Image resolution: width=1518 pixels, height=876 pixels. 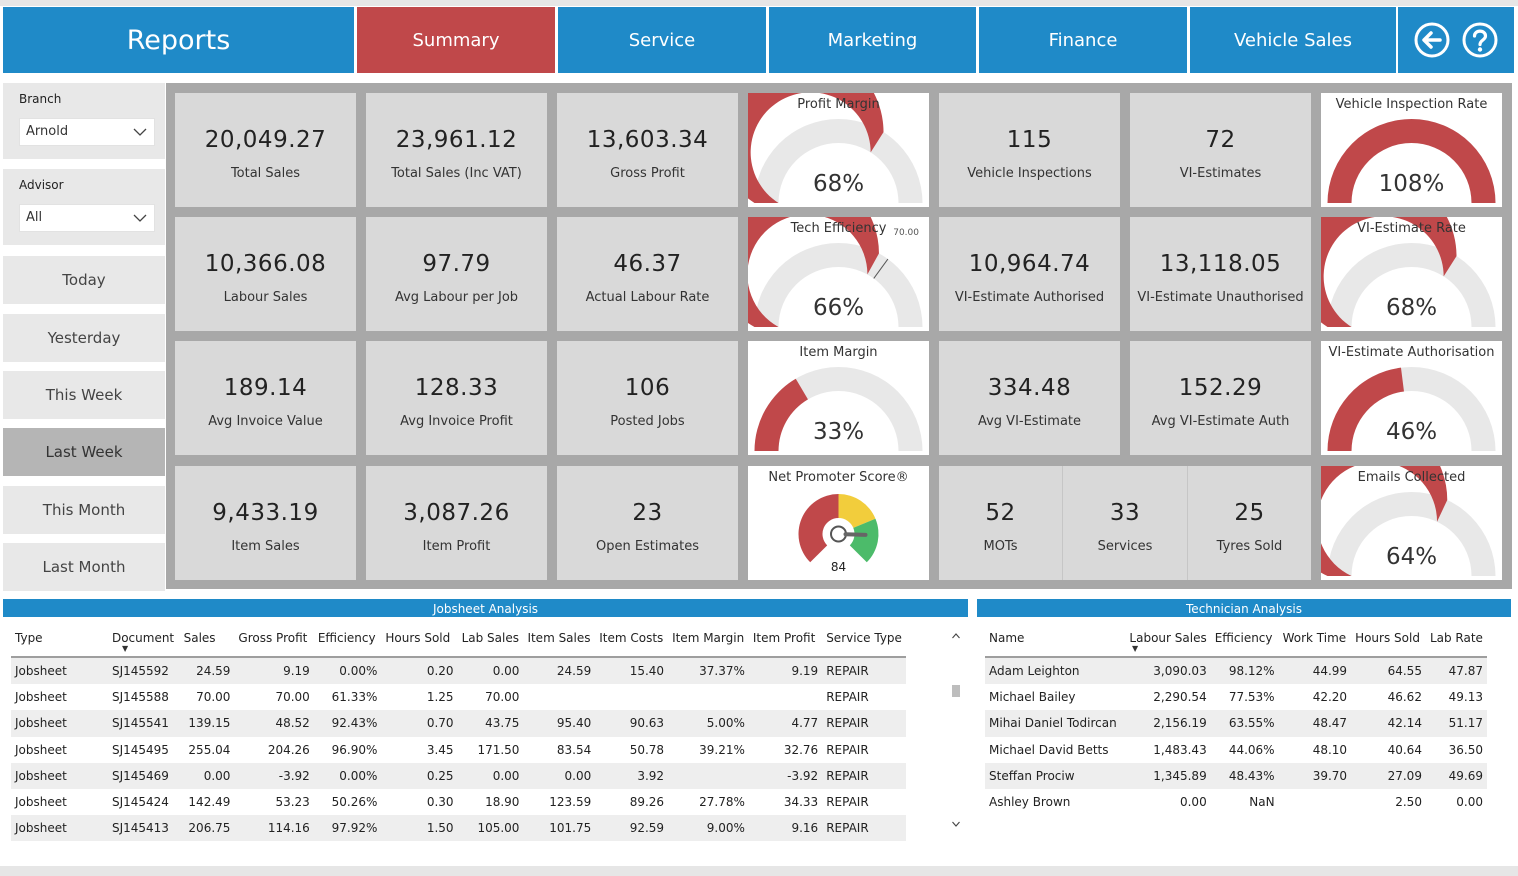 I want to click on table-cell: 1,483.43, so click(x=1180, y=749).